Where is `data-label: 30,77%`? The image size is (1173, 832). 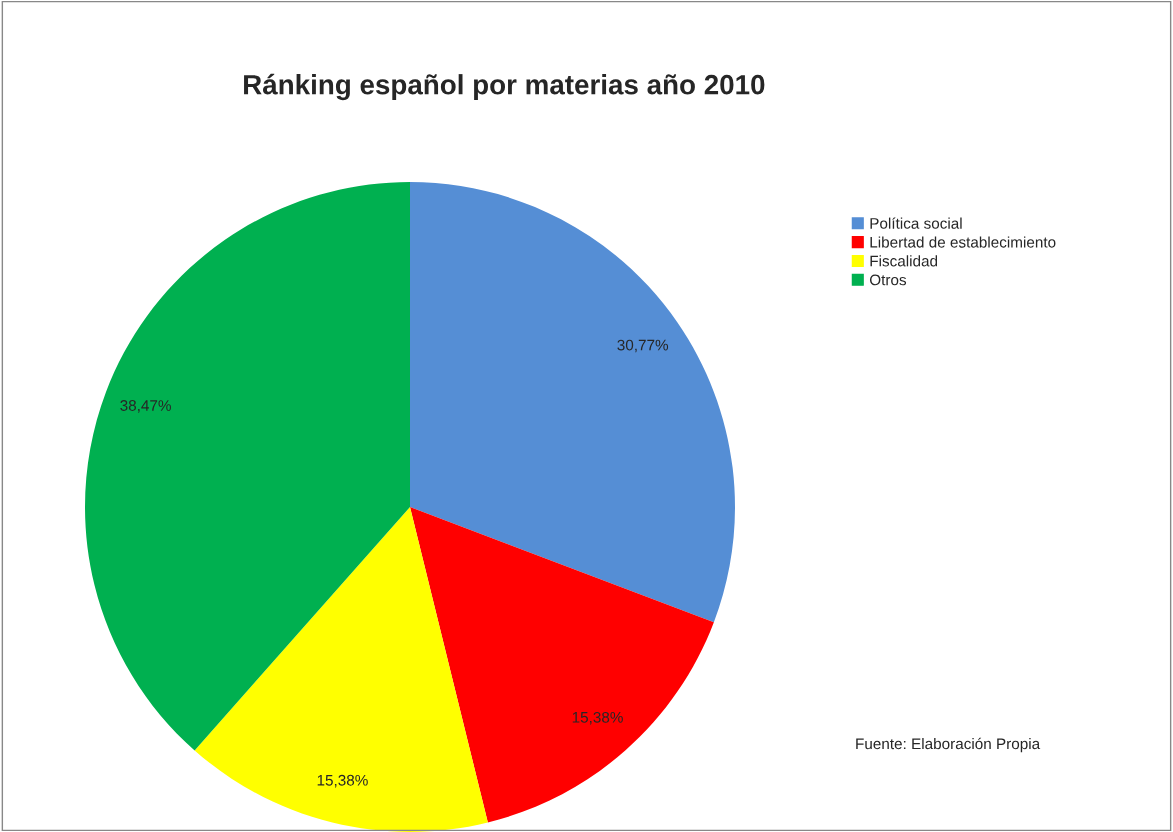
data-label: 30,77% is located at coordinates (643, 346).